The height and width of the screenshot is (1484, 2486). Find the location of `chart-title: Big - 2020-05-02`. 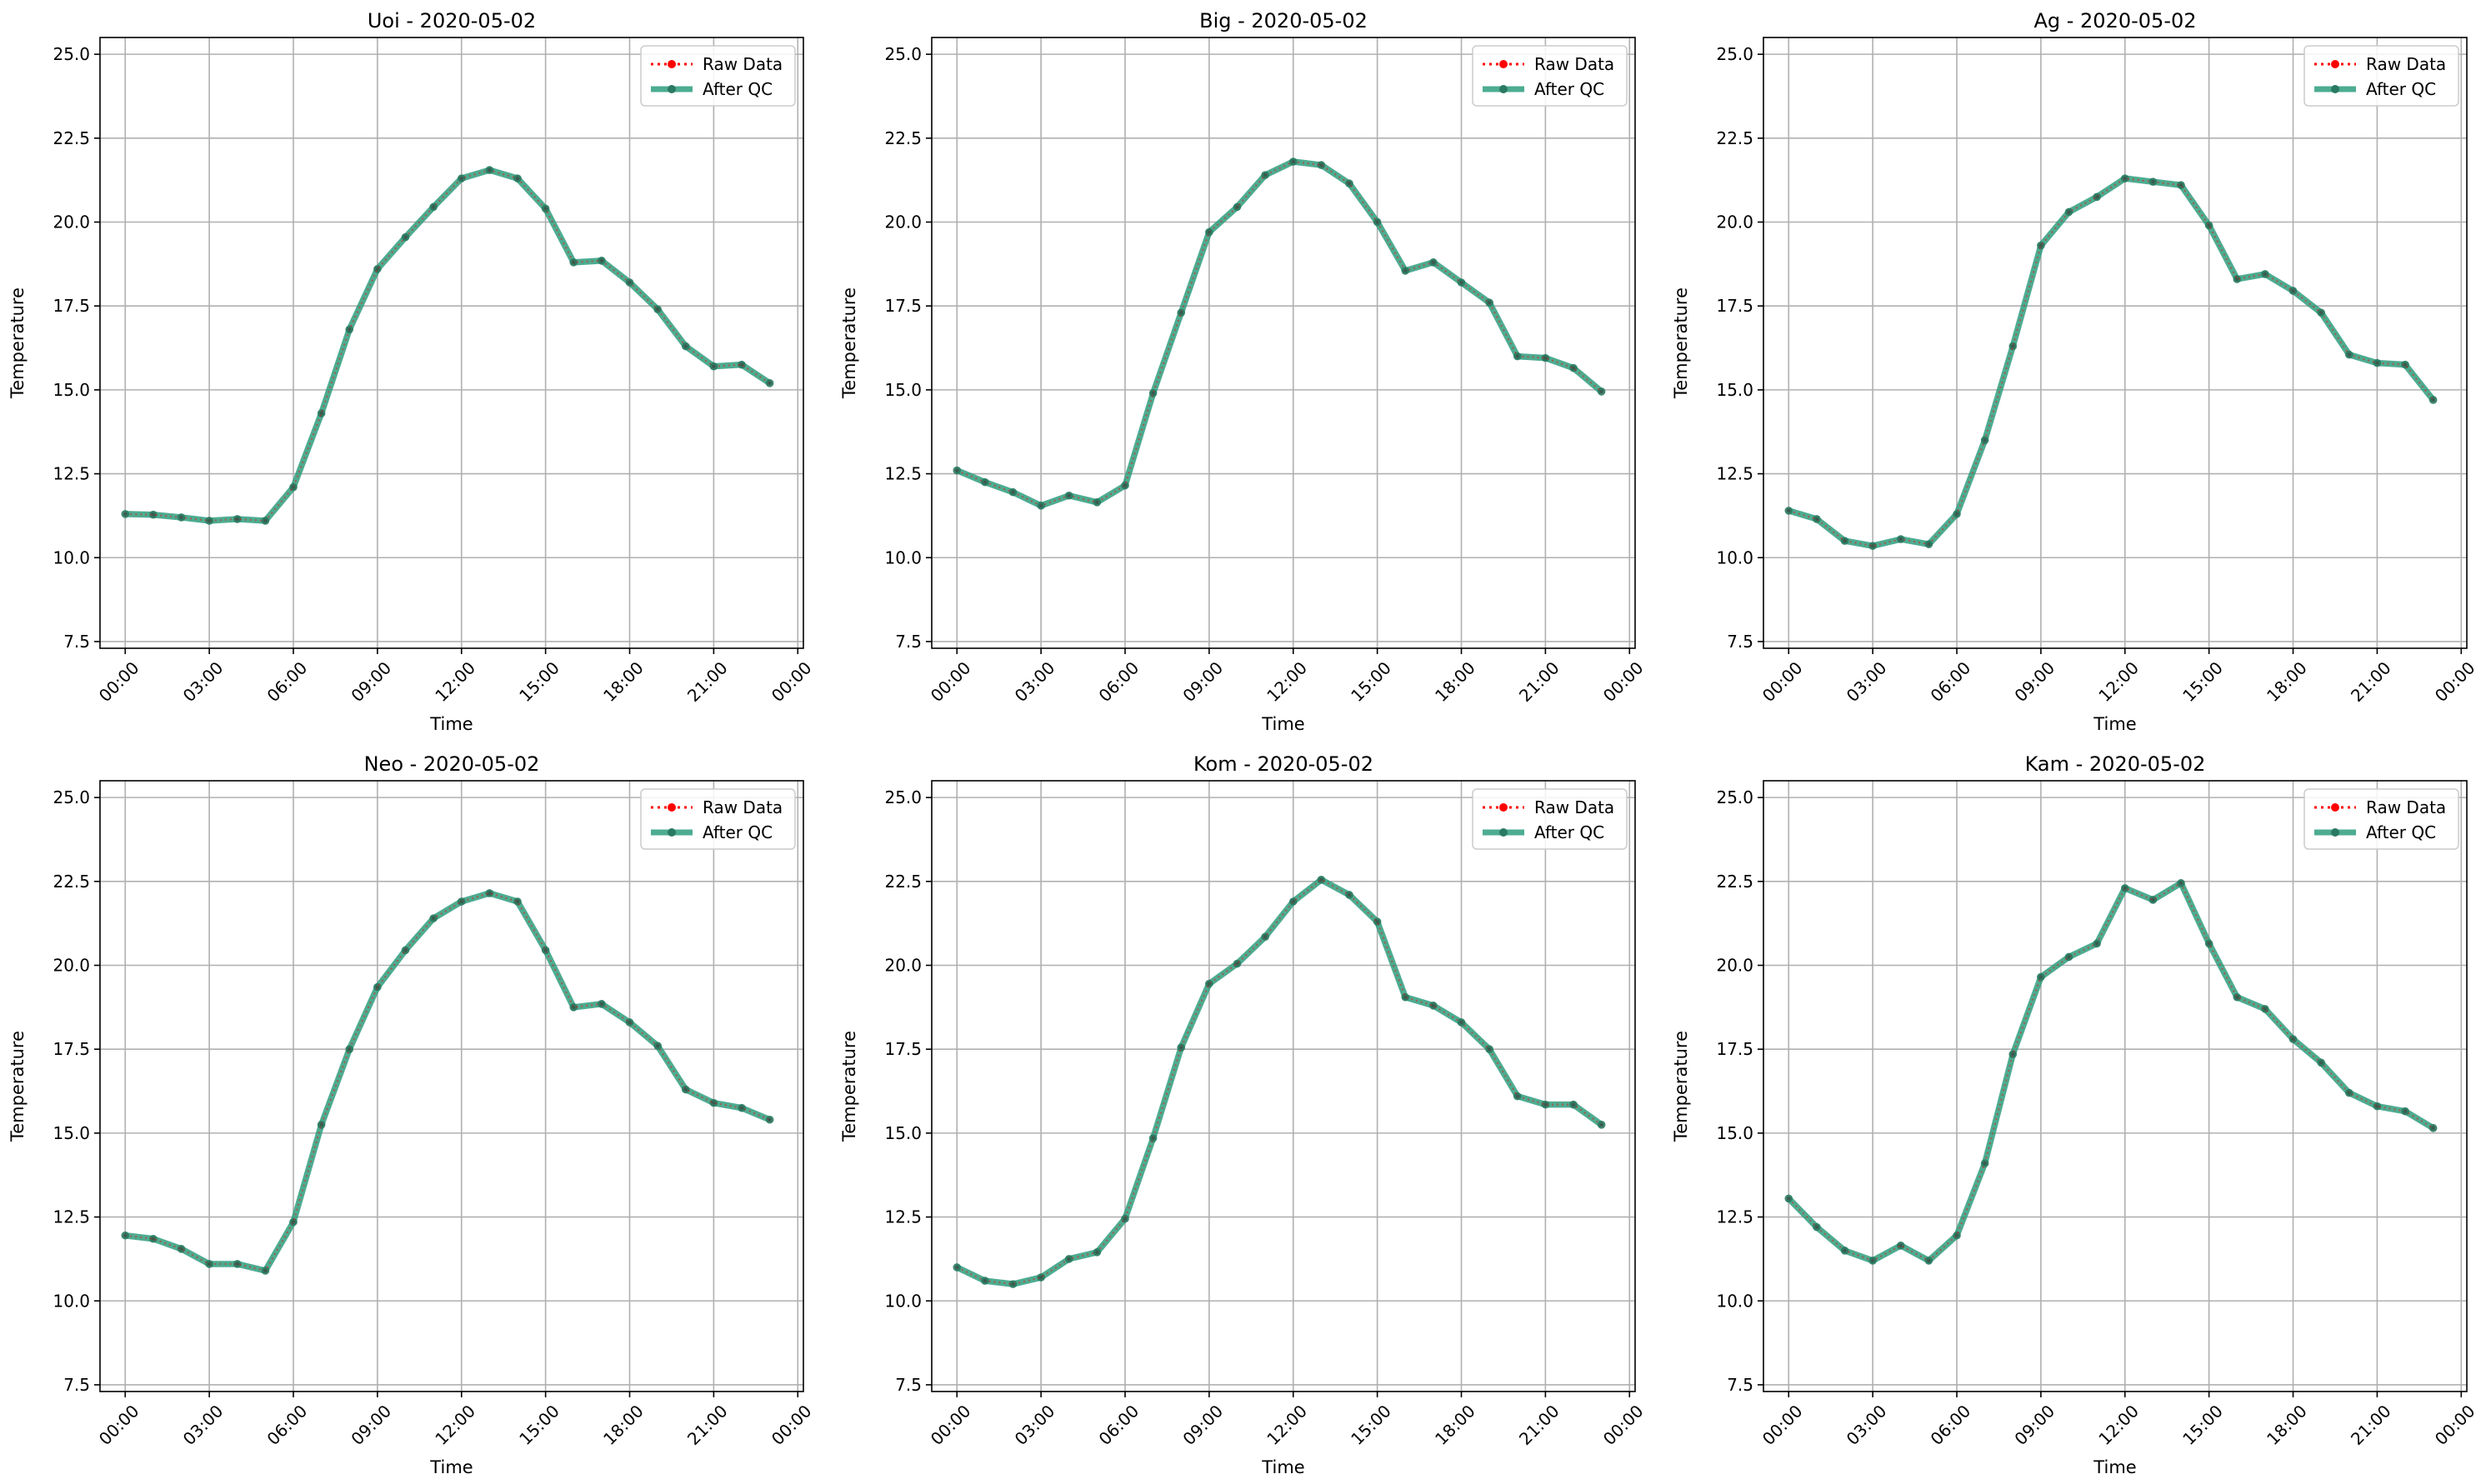

chart-title: Big - 2020-05-02 is located at coordinates (1283, 20).